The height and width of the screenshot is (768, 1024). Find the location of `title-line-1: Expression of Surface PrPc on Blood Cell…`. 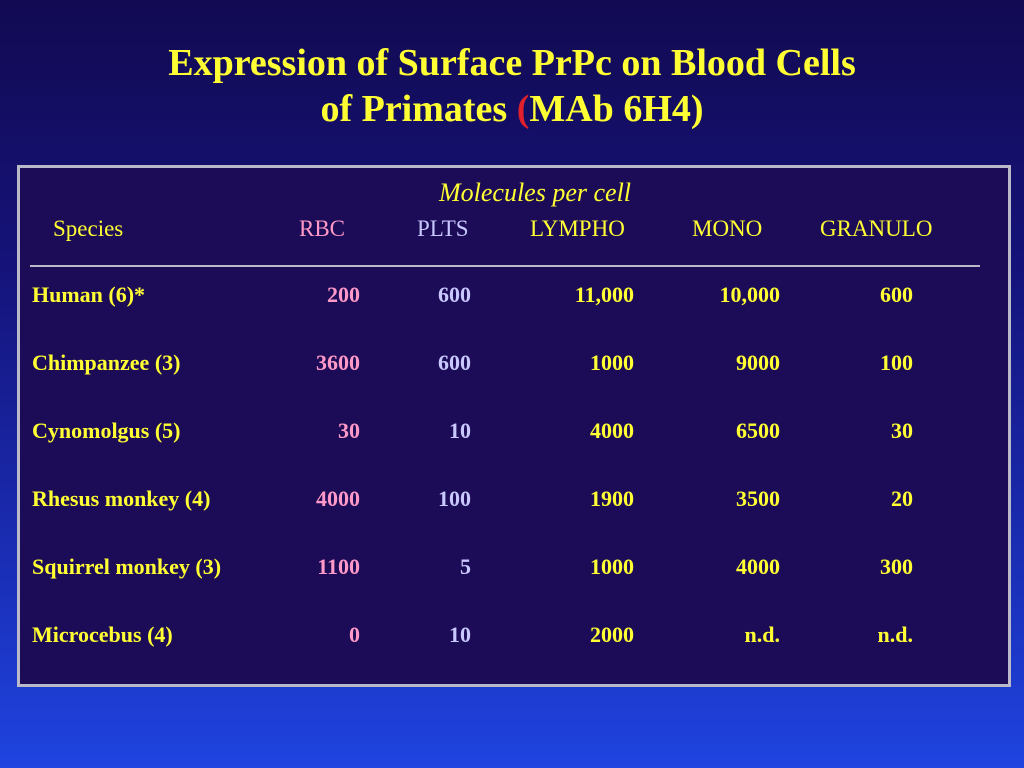

title-line-1: Expression of Surface PrPc on Blood Cell… is located at coordinates (512, 63).